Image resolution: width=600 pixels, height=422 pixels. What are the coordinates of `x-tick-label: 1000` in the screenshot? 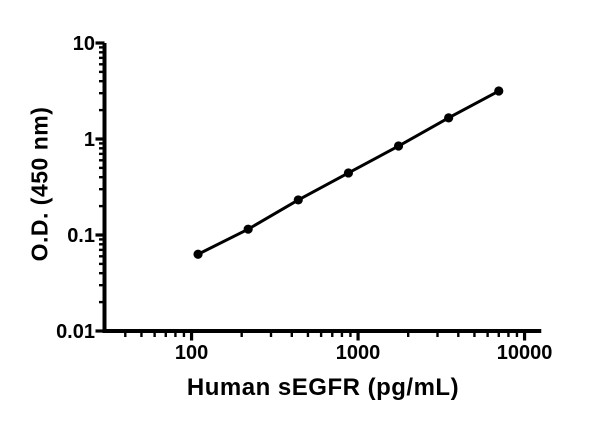 It's located at (358, 353).